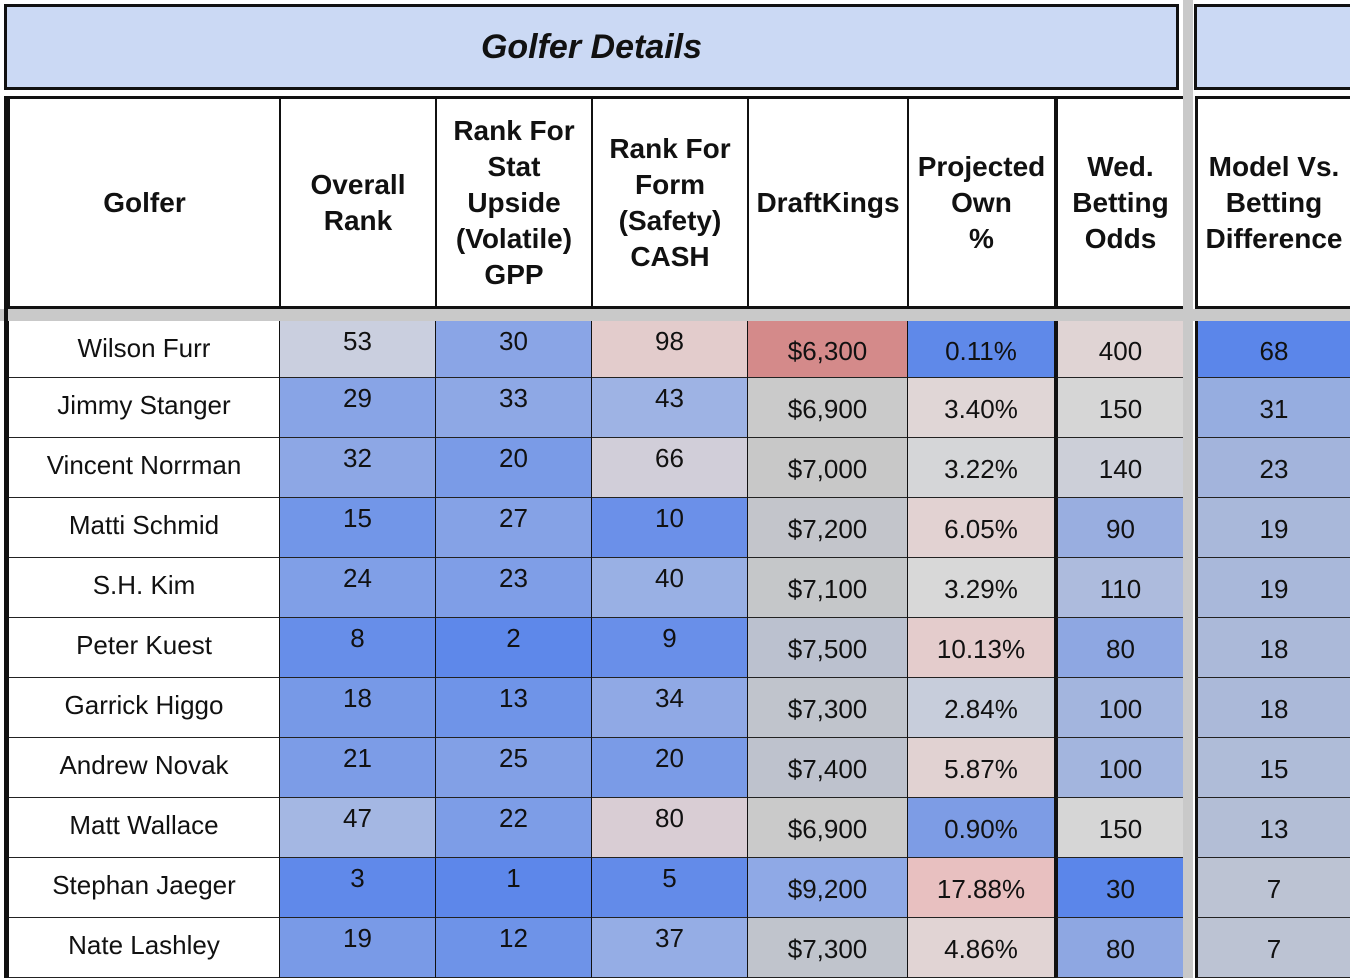  What do you see at coordinates (513, 888) in the screenshot?
I see `rank-stat-upside-cell: 1` at bounding box center [513, 888].